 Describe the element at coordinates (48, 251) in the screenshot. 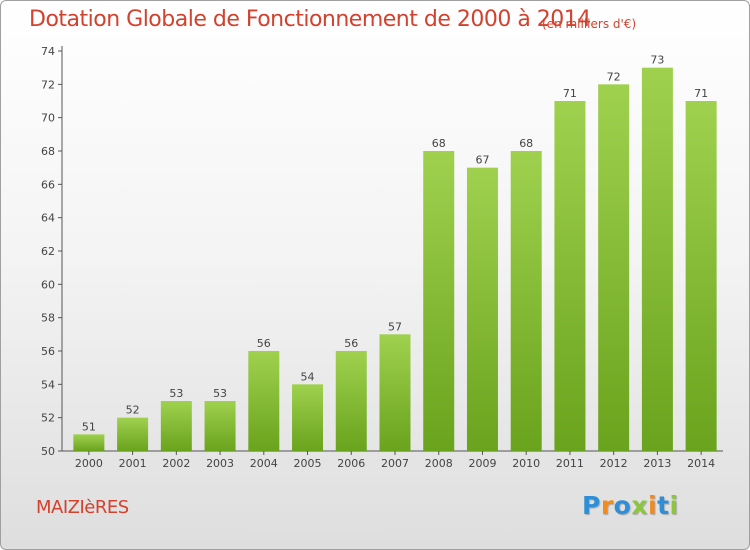

I see `y-tick-label: 62` at that location.